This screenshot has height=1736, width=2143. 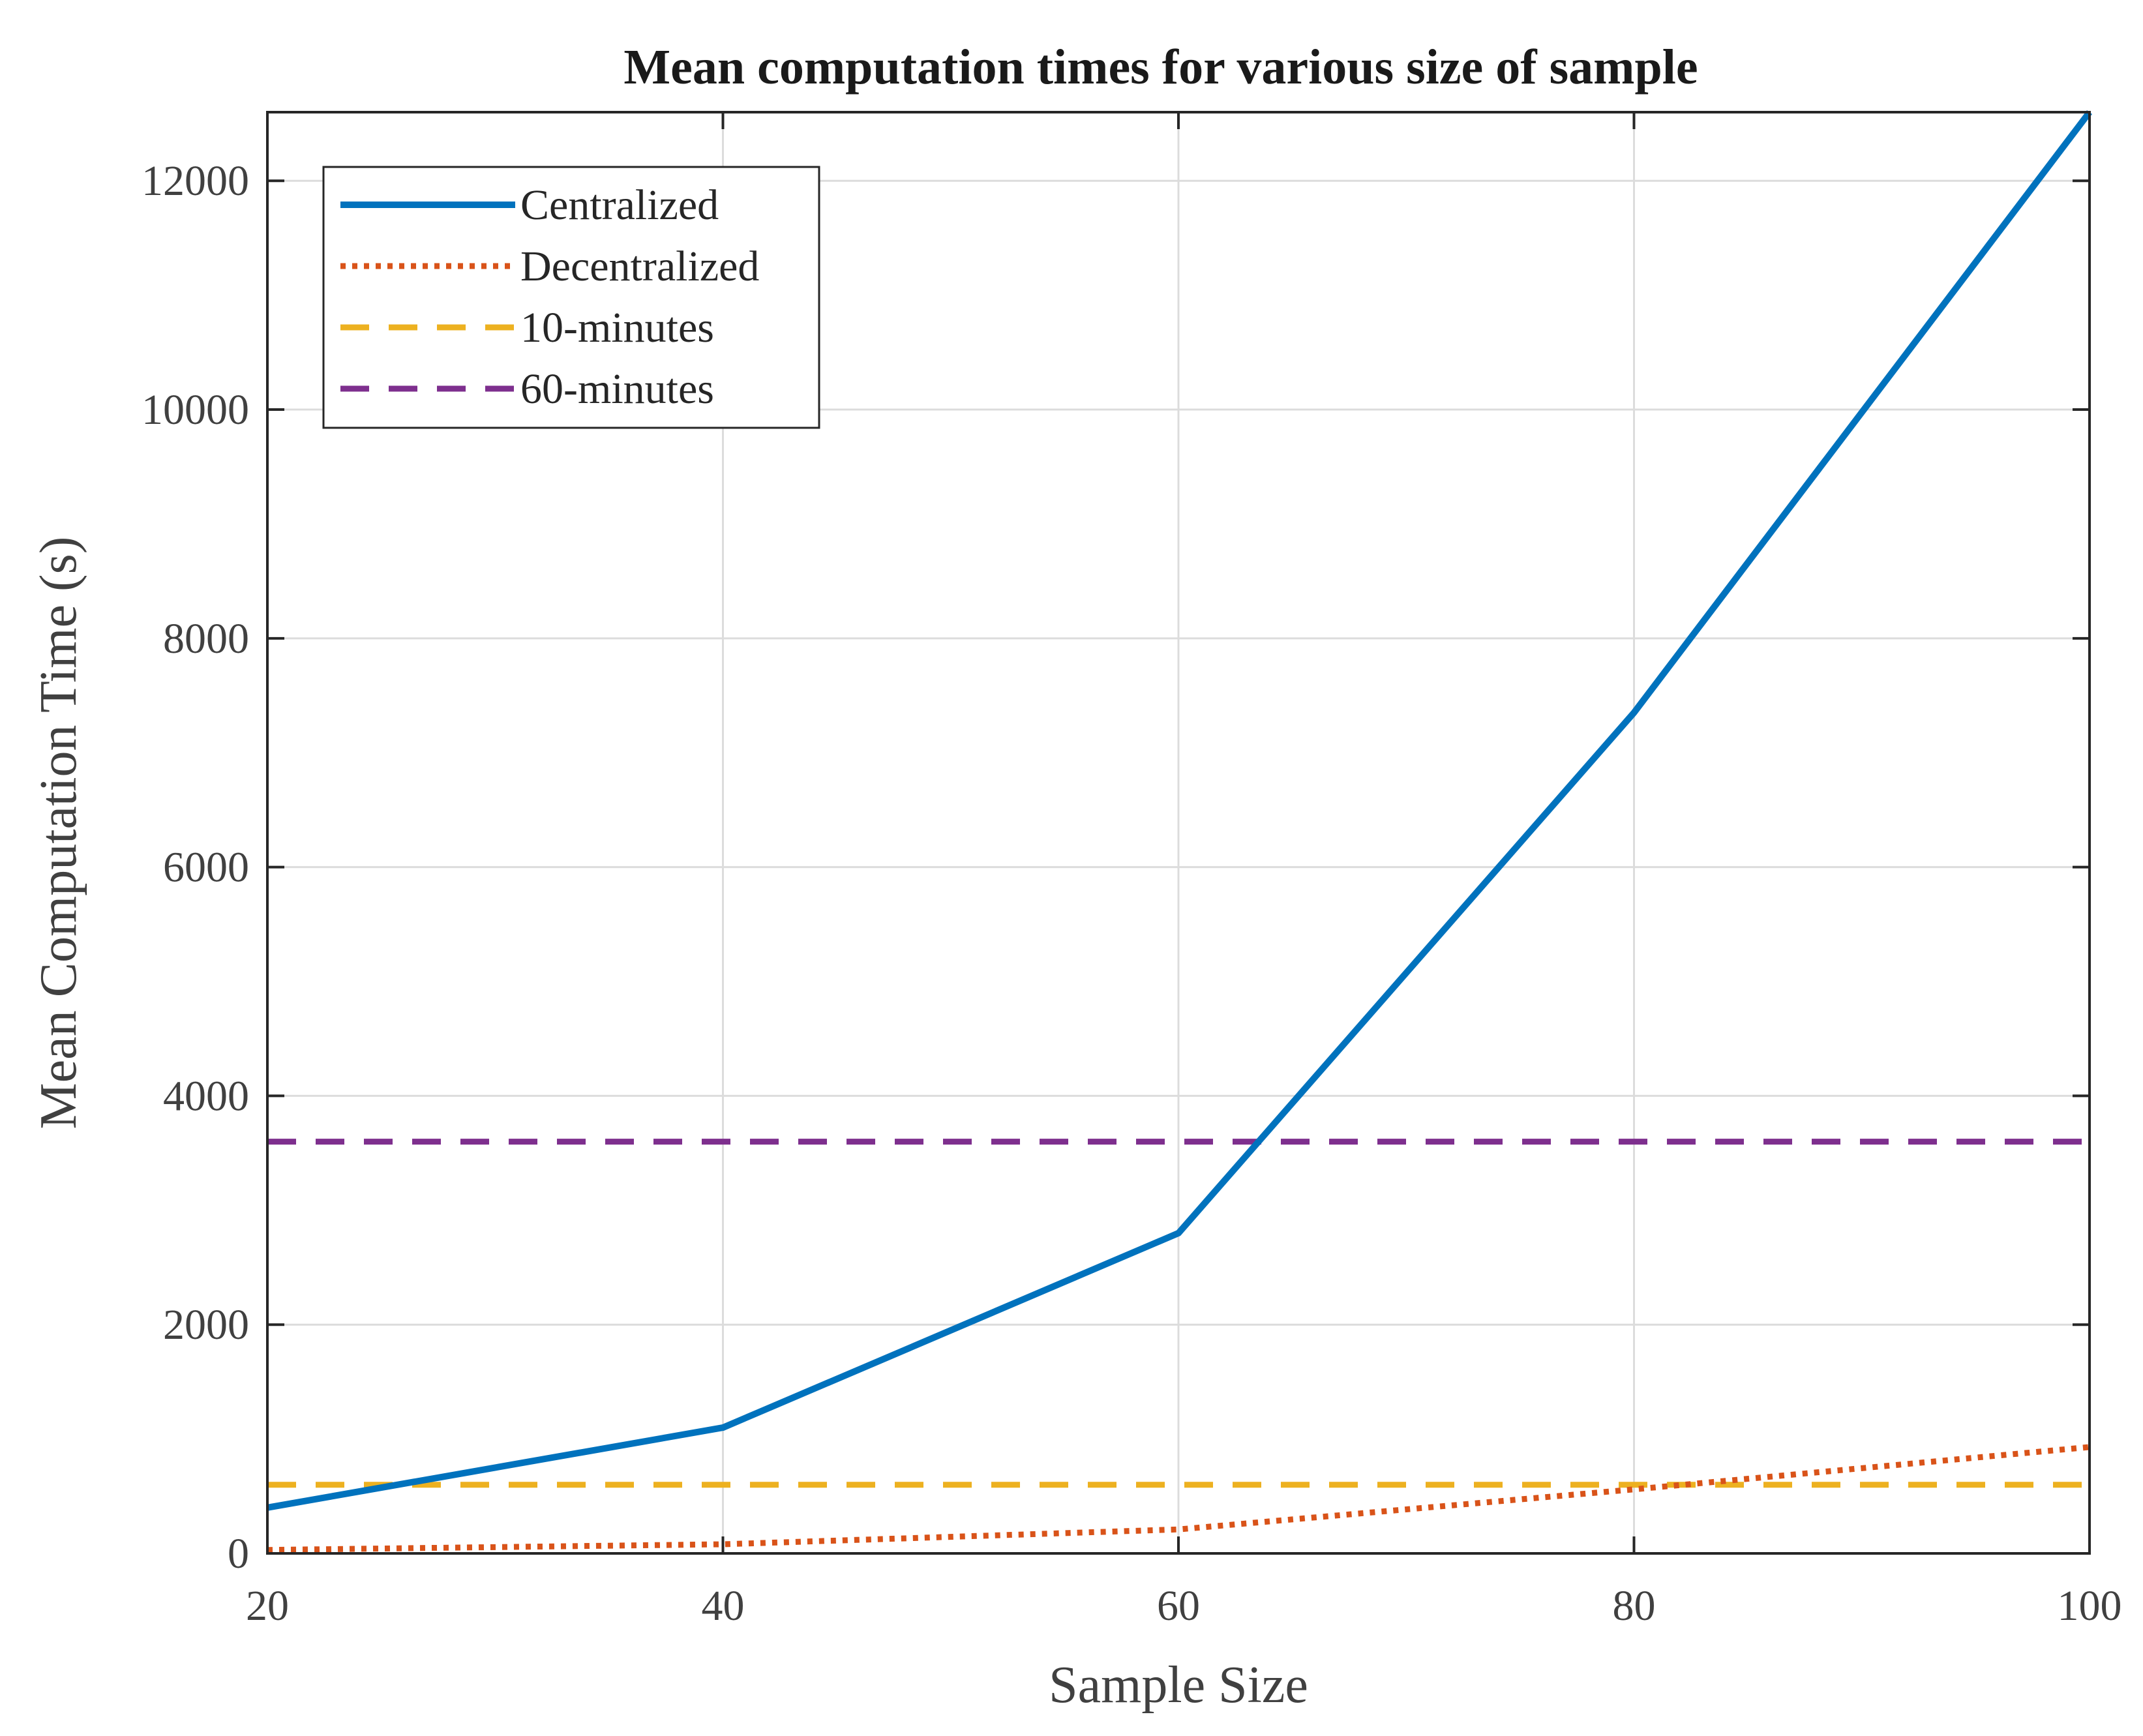 I want to click on x-tick-label: 60, so click(x=1178, y=1606).